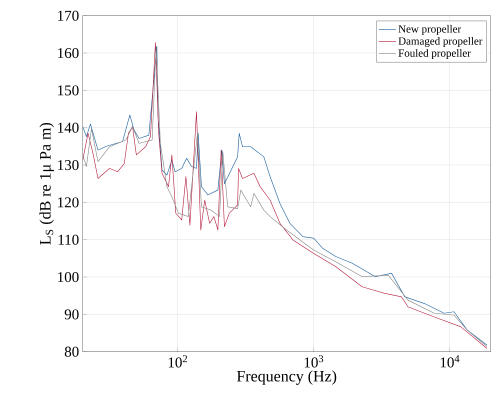 The height and width of the screenshot is (419, 494). I want to click on y-tick-label: 170, so click(68, 15).